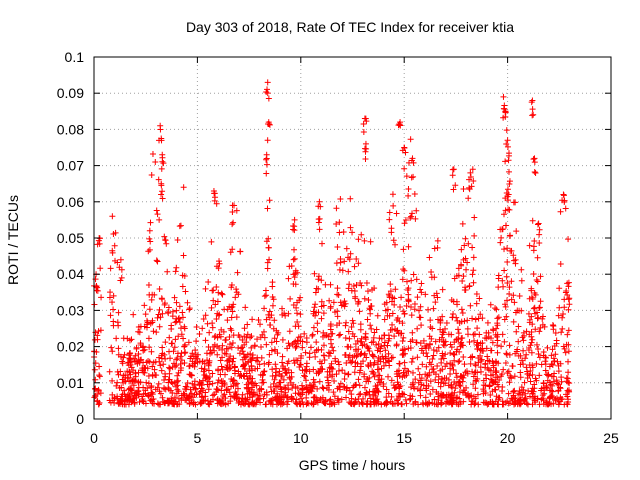 The image size is (640, 480). I want to click on x-tick-label: 10, so click(301, 438).